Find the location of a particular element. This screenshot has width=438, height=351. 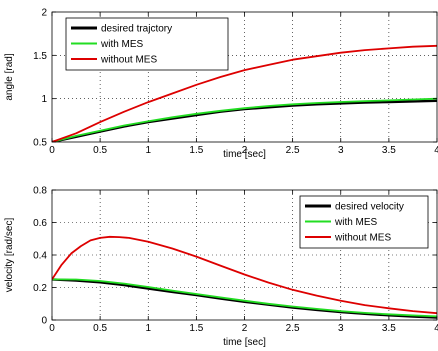

legend: desired trajctory with MES without MES is located at coordinates (147, 44).